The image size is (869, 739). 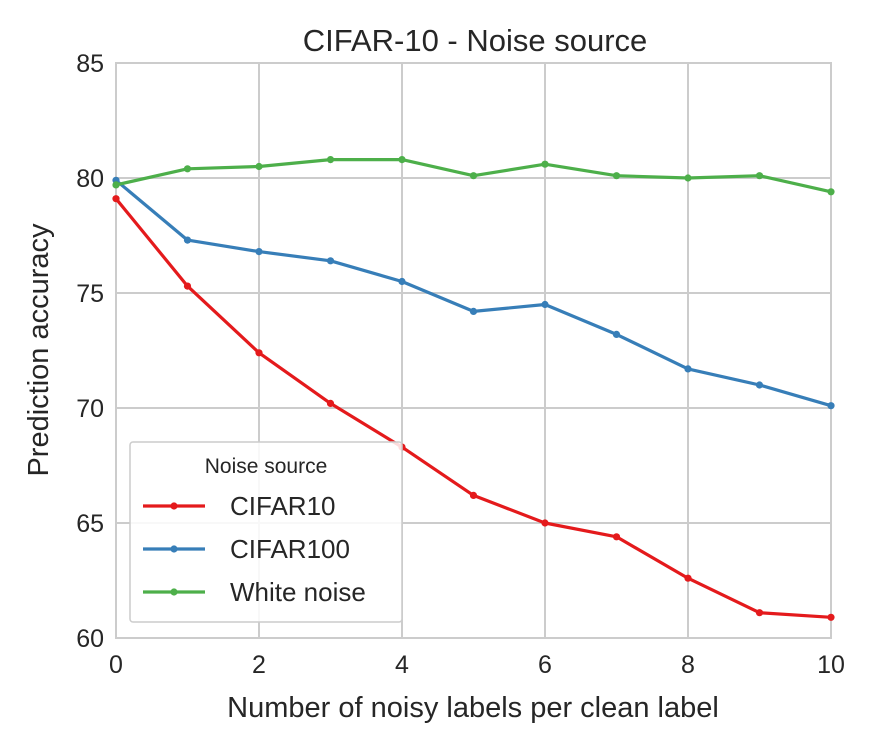 What do you see at coordinates (475, 40) in the screenshot?
I see `chart-title: CIFAR-10 - Noise source` at bounding box center [475, 40].